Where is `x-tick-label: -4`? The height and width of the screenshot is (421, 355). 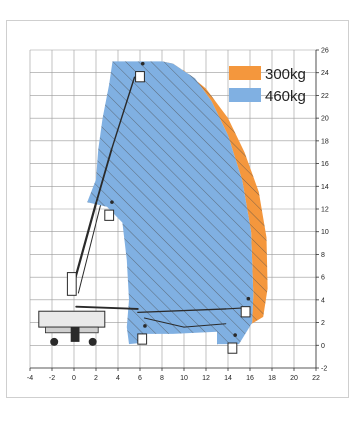 x-tick-label: -4 is located at coordinates (30, 378).